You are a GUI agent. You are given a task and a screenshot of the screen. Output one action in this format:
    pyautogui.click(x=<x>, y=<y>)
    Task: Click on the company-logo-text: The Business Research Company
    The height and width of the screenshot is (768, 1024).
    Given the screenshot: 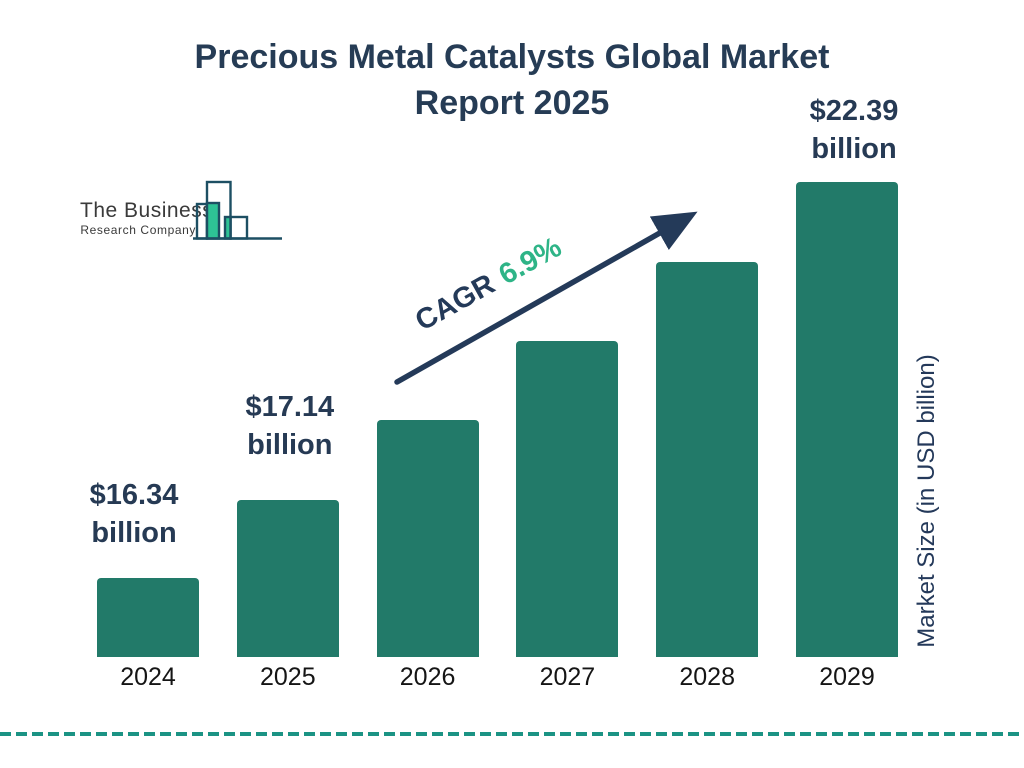 What is the action you would take?
    pyautogui.click(x=147, y=218)
    